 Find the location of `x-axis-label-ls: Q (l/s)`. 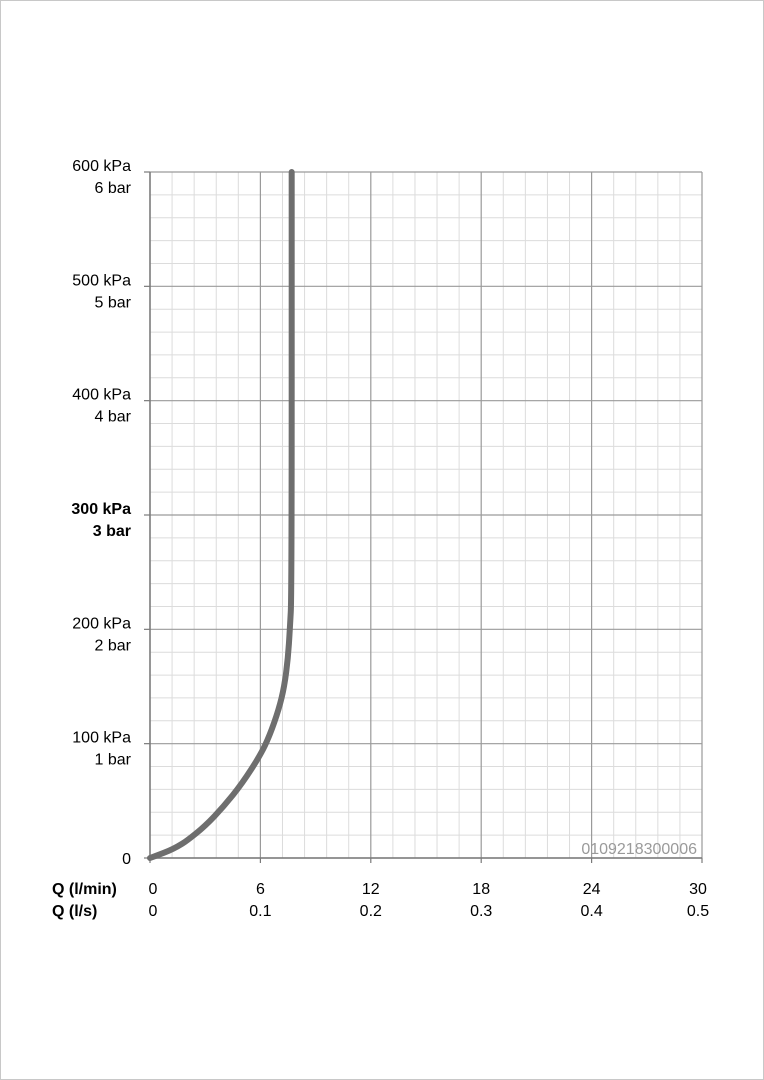

x-axis-label-ls: Q (l/s) is located at coordinates (74, 911).